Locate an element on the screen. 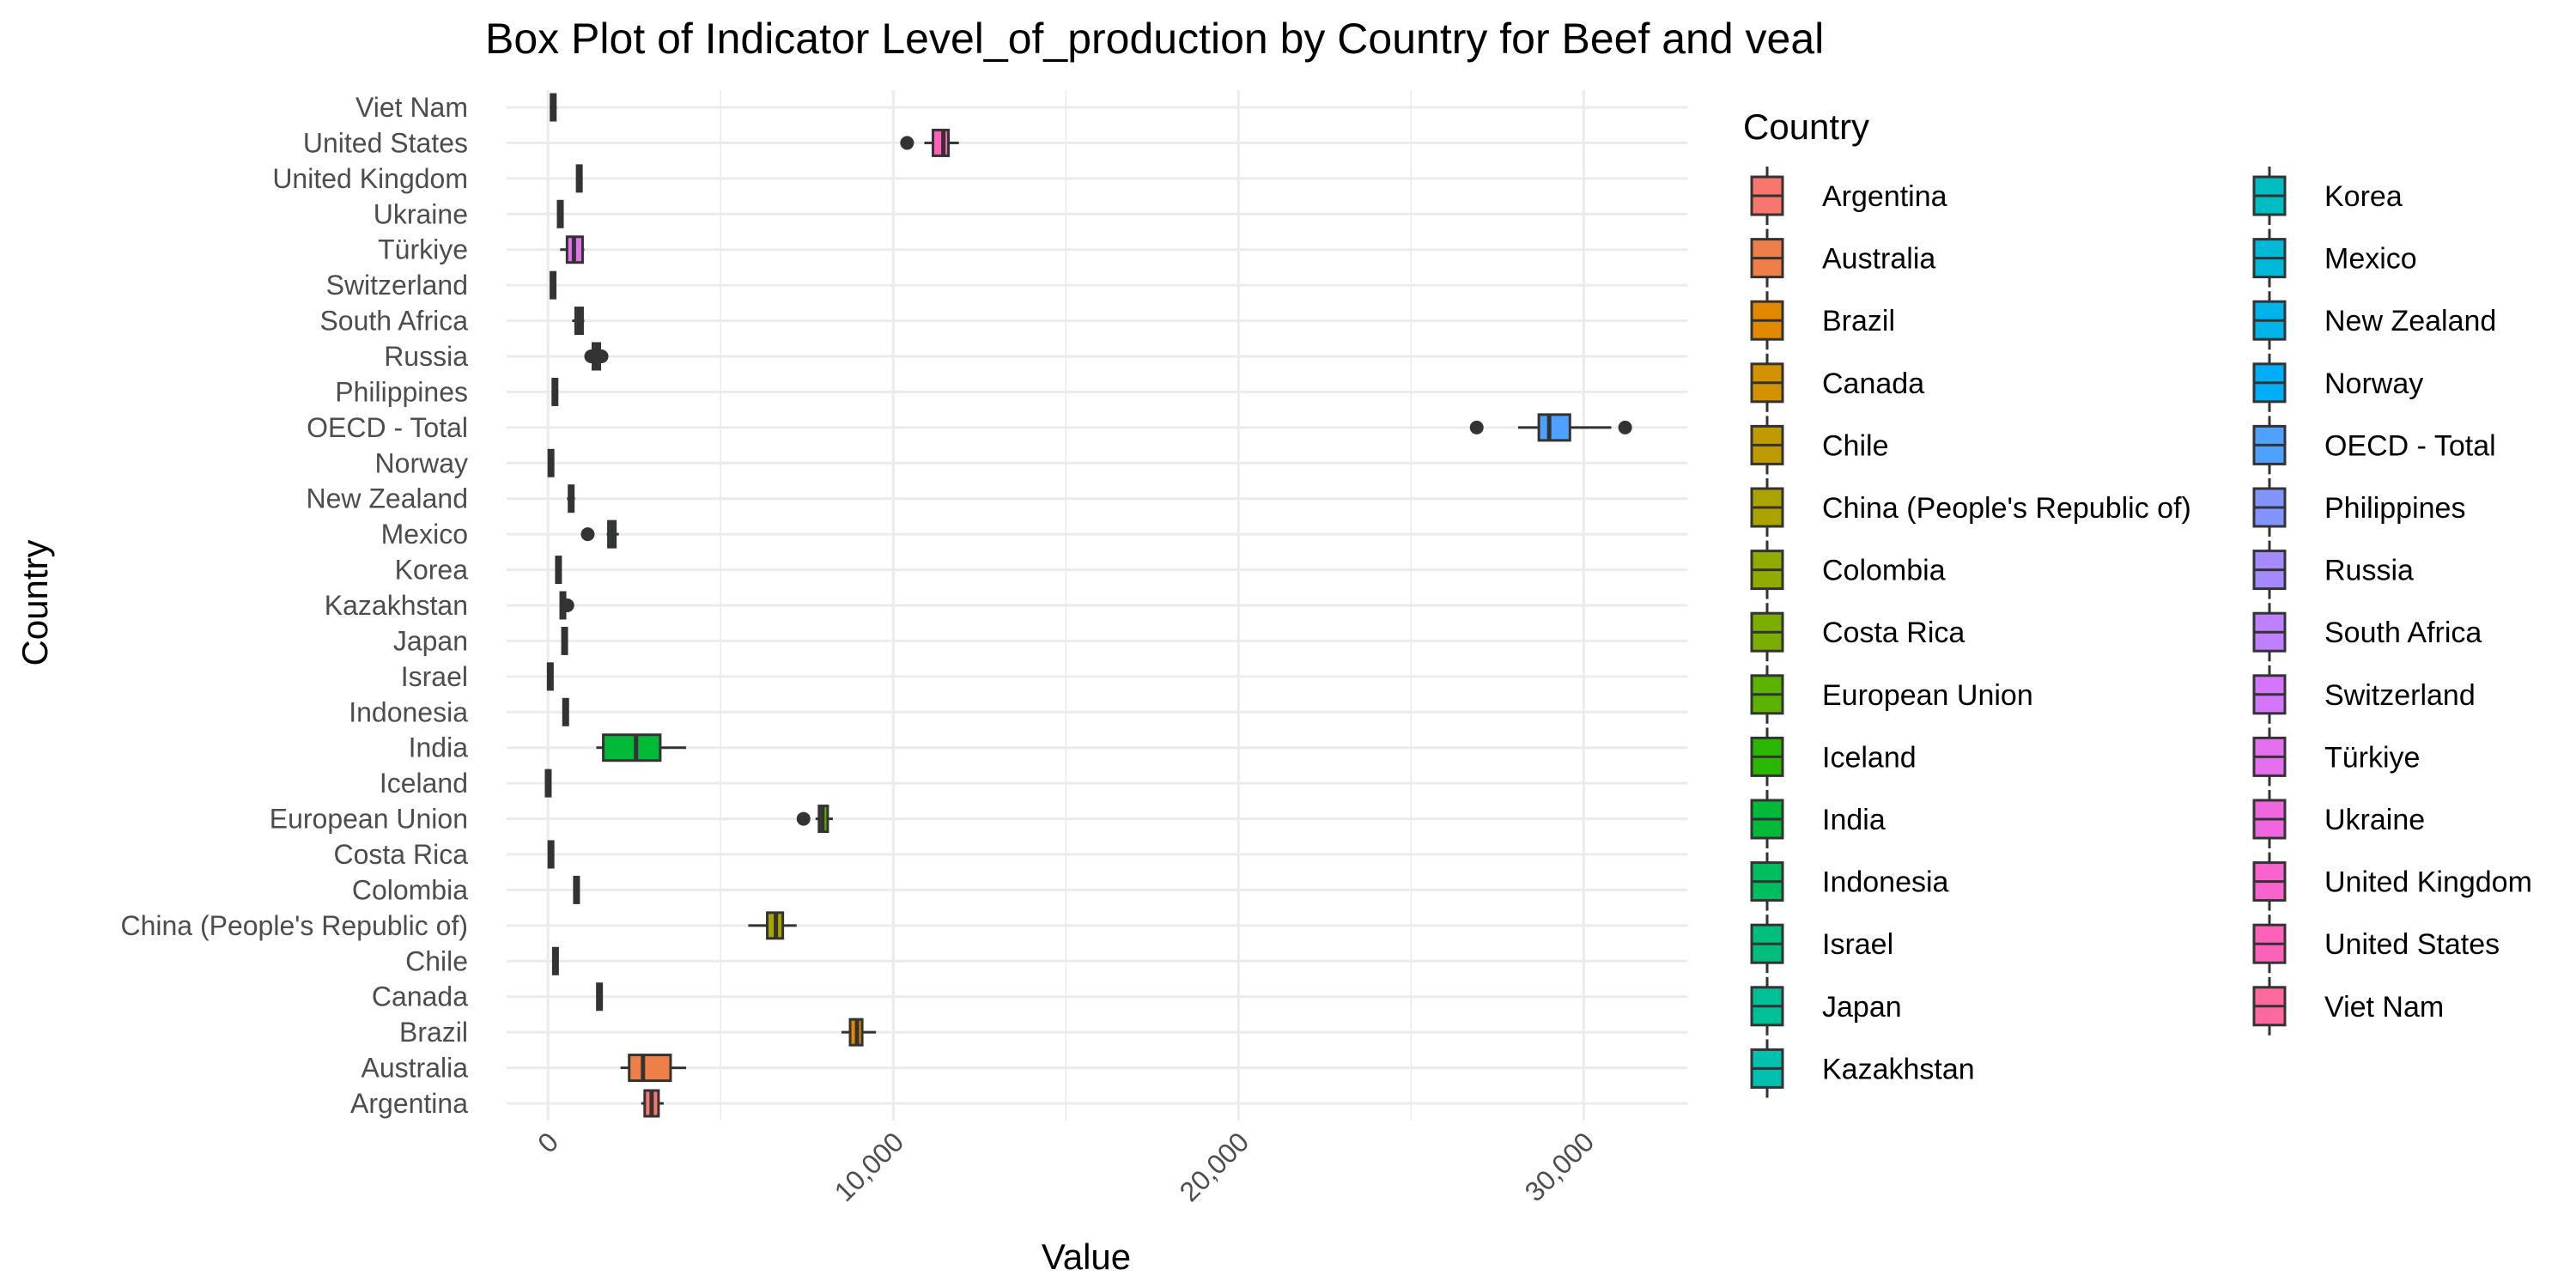 This screenshot has width=2576, height=1288. y-tick-label: Ukraine is located at coordinates (421, 213).